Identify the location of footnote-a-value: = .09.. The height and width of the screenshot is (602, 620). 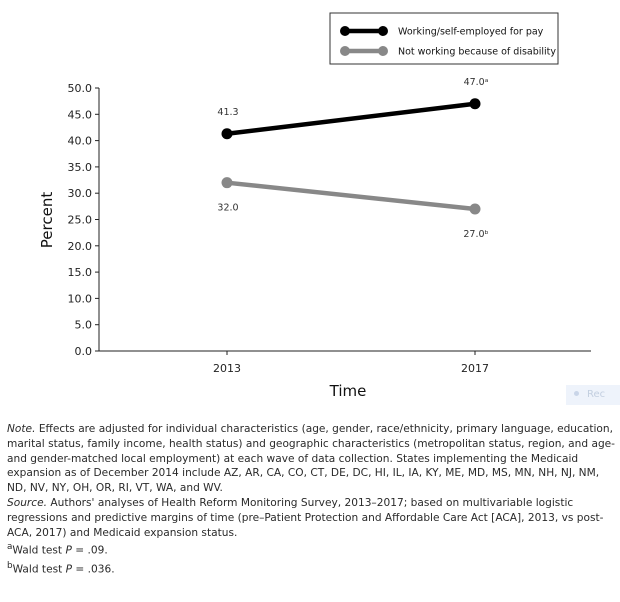
(89, 550).